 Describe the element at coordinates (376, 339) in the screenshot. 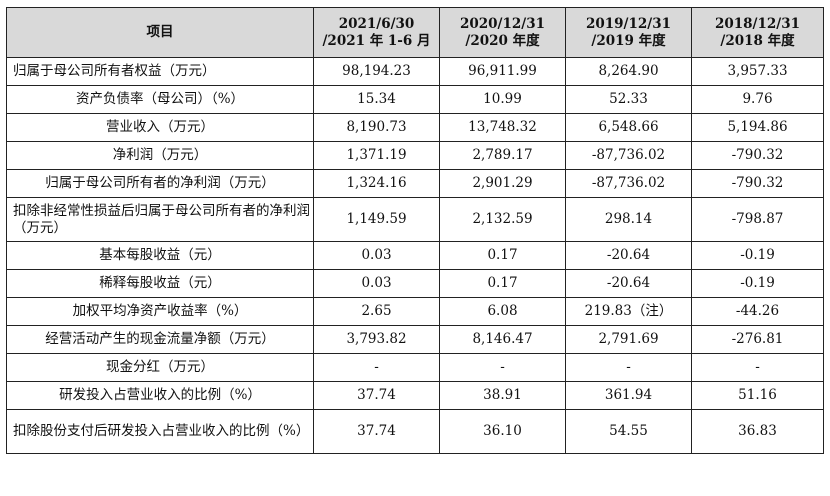

I see `cell-value: 3,793.82` at that location.